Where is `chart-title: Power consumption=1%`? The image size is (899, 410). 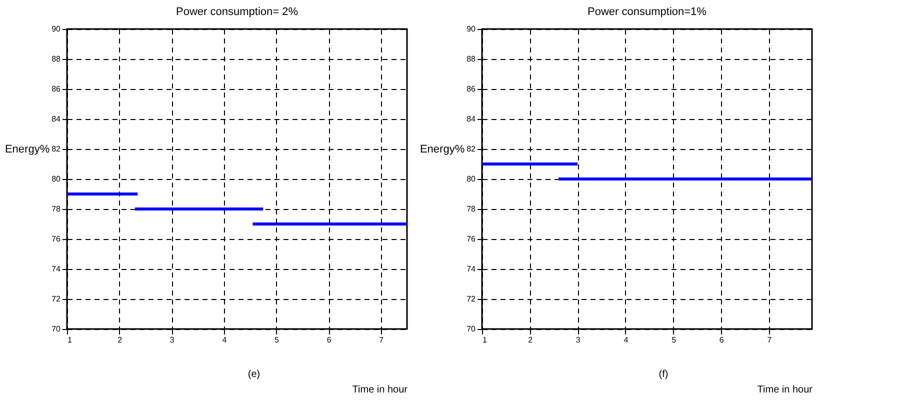
chart-title: Power consumption=1% is located at coordinates (647, 12).